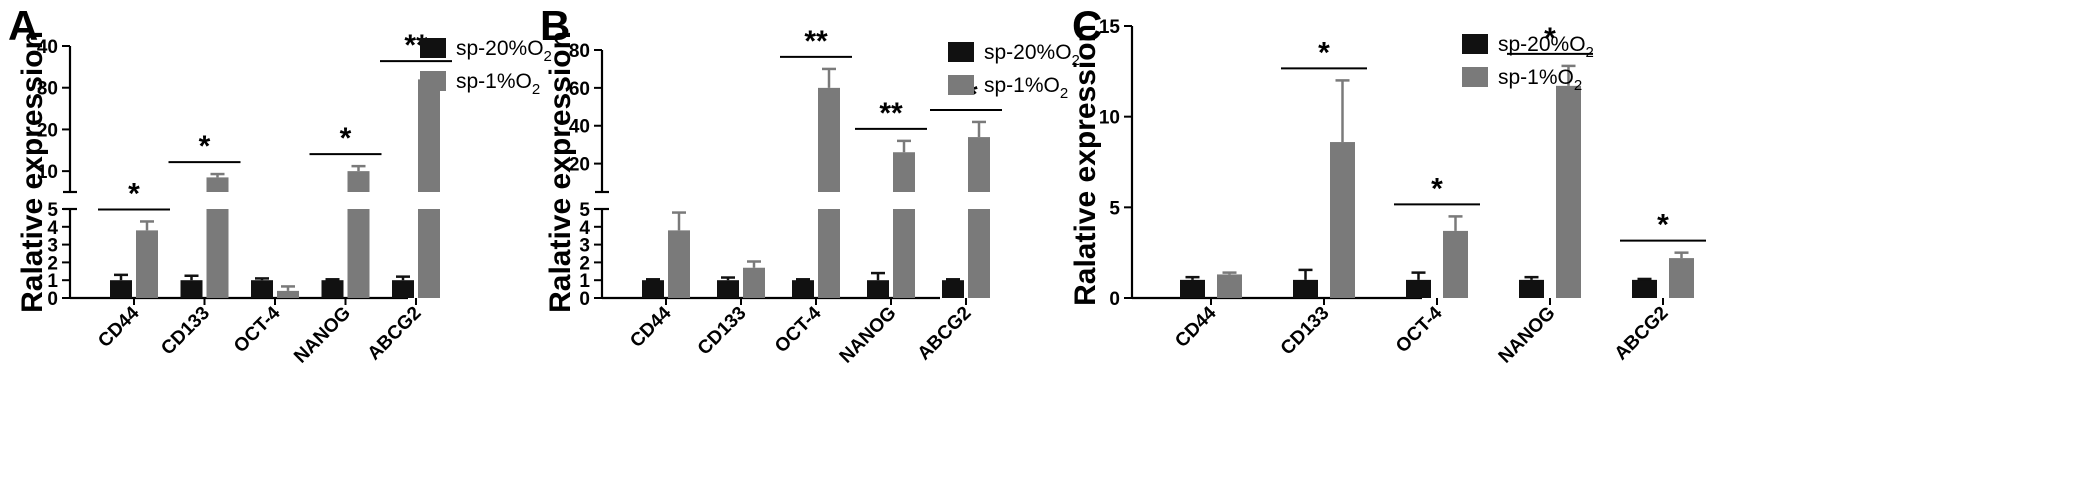 Image resolution: width=2097 pixels, height=492 pixels. I want to click on panel-letter: B, so click(555, 25).